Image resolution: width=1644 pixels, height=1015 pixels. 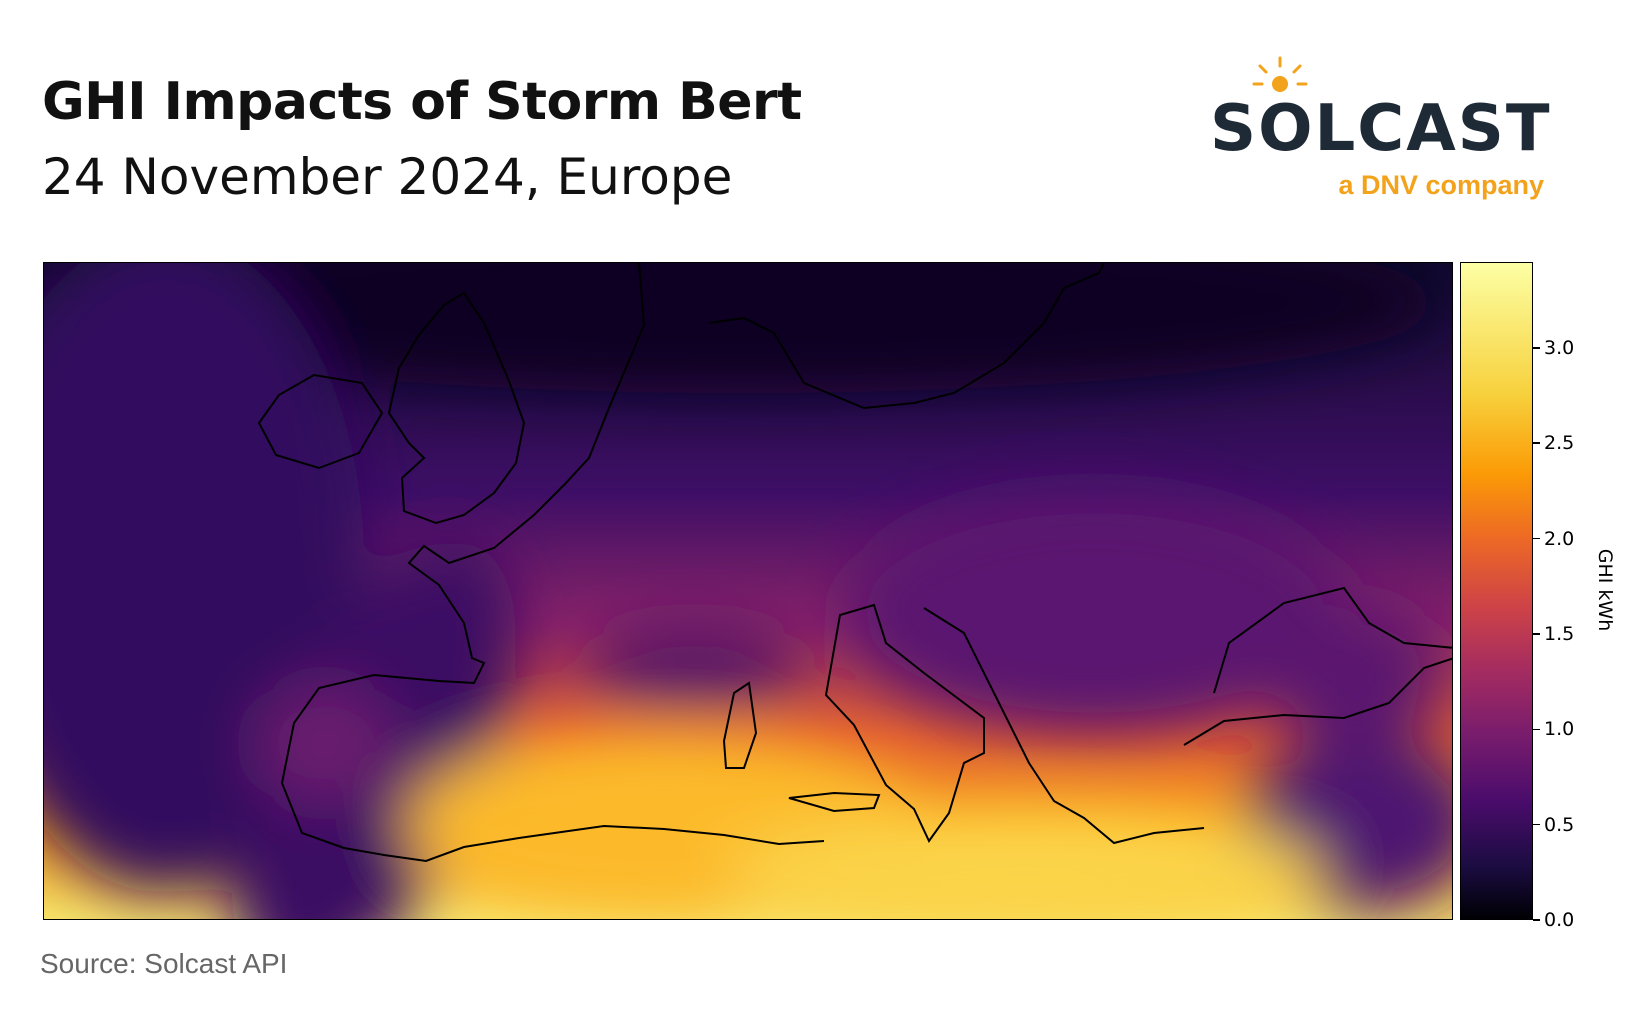 What do you see at coordinates (1441, 185) in the screenshot?
I see `logo-tagline: a DNV company` at bounding box center [1441, 185].